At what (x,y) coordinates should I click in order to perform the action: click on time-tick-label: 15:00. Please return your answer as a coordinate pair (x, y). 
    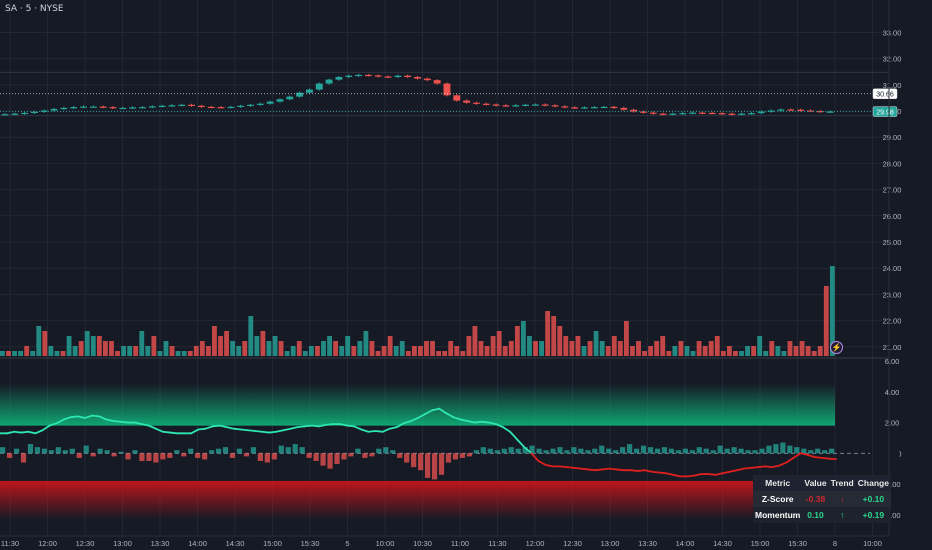
    Looking at the image, I should click on (760, 543).